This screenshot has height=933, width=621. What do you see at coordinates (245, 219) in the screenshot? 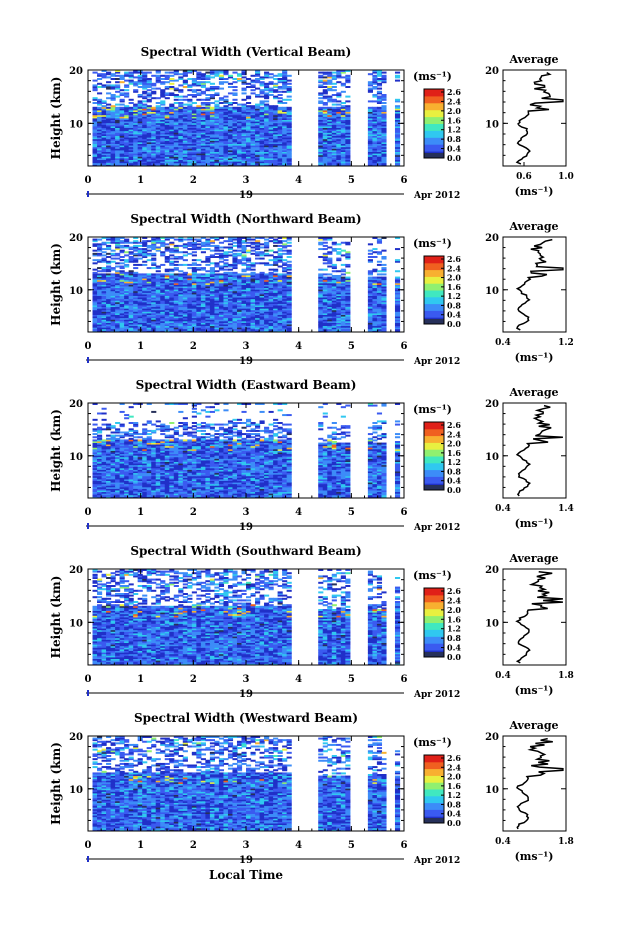
I see `chart-title: Spectral Width (Northward Beam)` at bounding box center [245, 219].